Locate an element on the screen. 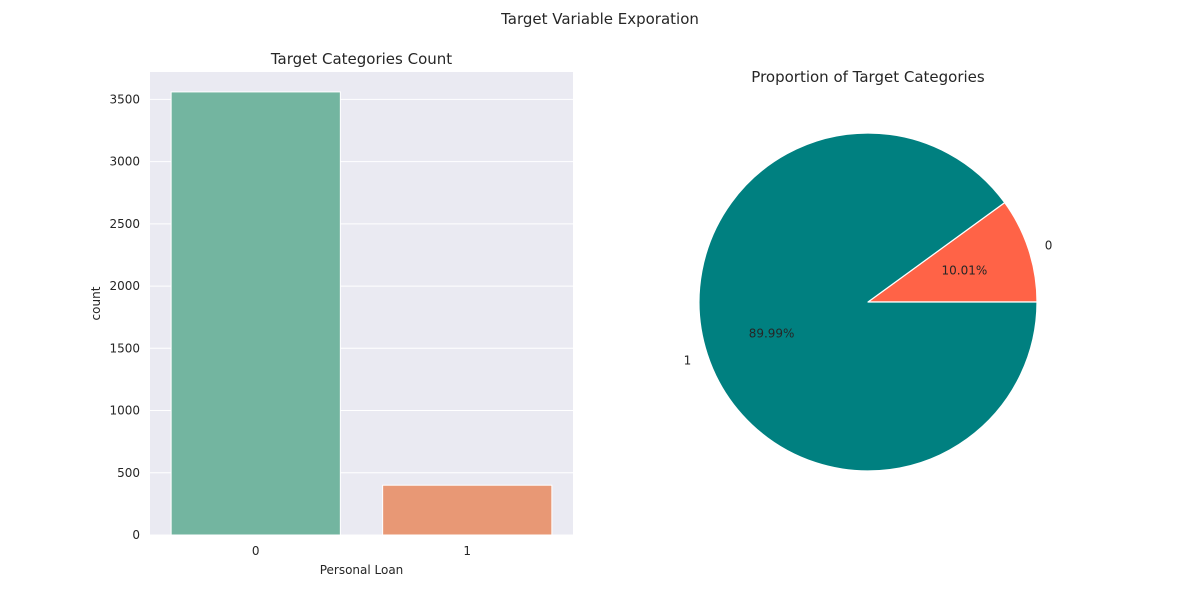 This screenshot has width=1200, height=604. pie-chart-title: Proportion of Target Categories is located at coordinates (868, 77).